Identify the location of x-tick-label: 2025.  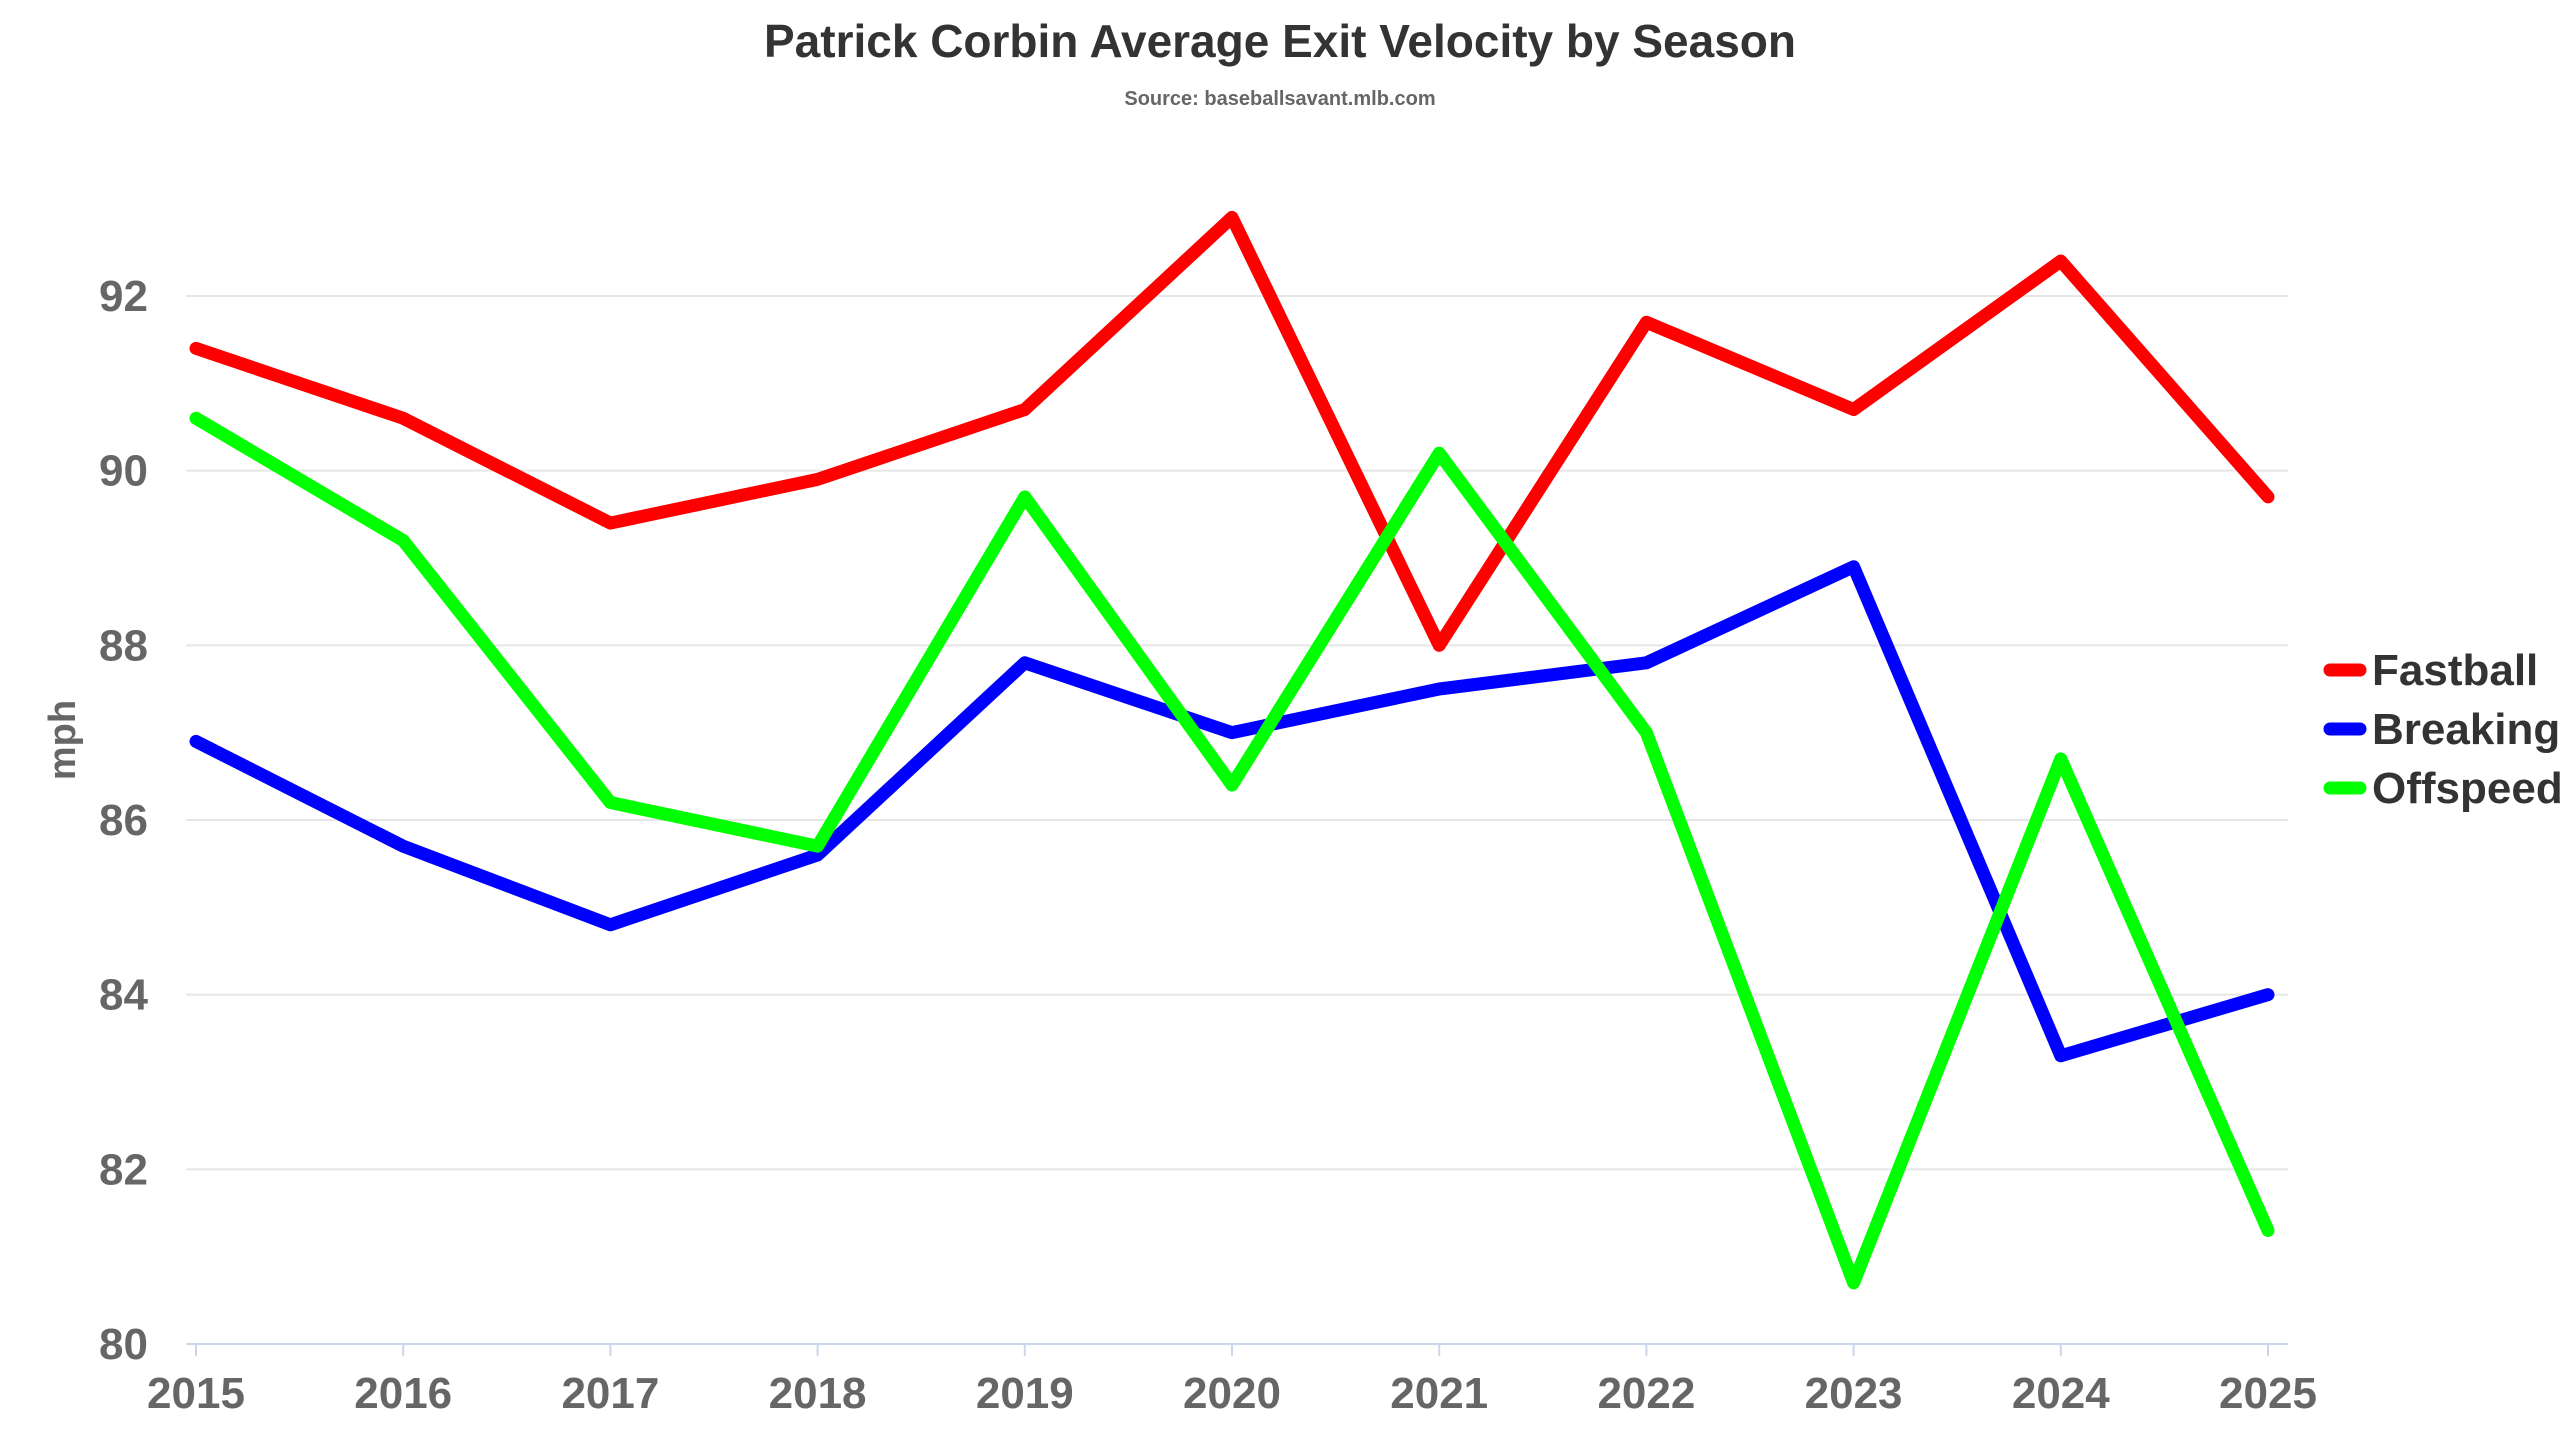
(2268, 1393).